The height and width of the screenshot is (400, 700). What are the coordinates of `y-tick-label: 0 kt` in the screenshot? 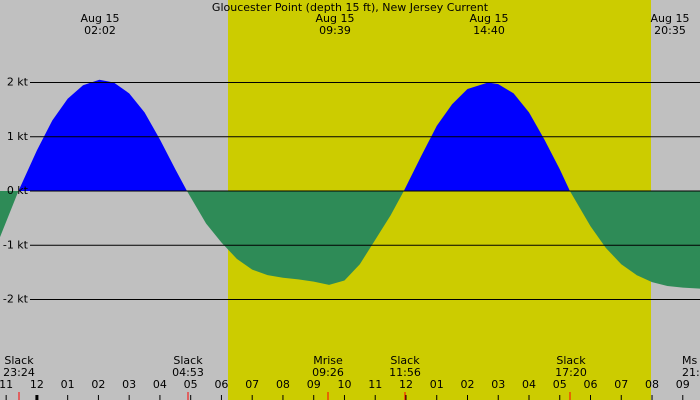 It's located at (18, 190).